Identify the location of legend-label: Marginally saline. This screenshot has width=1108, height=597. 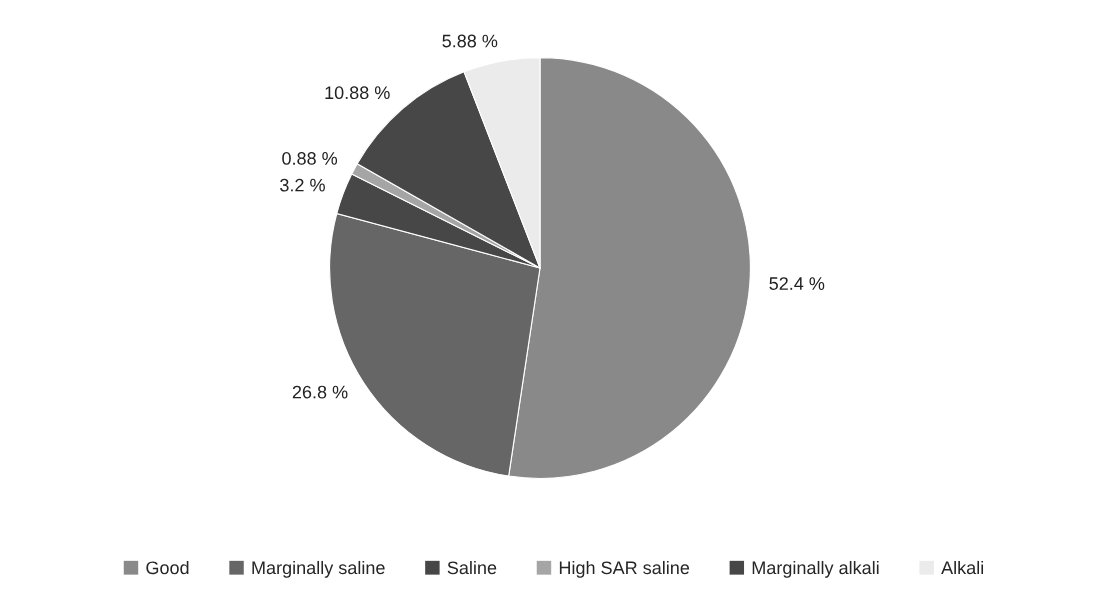
(318, 569).